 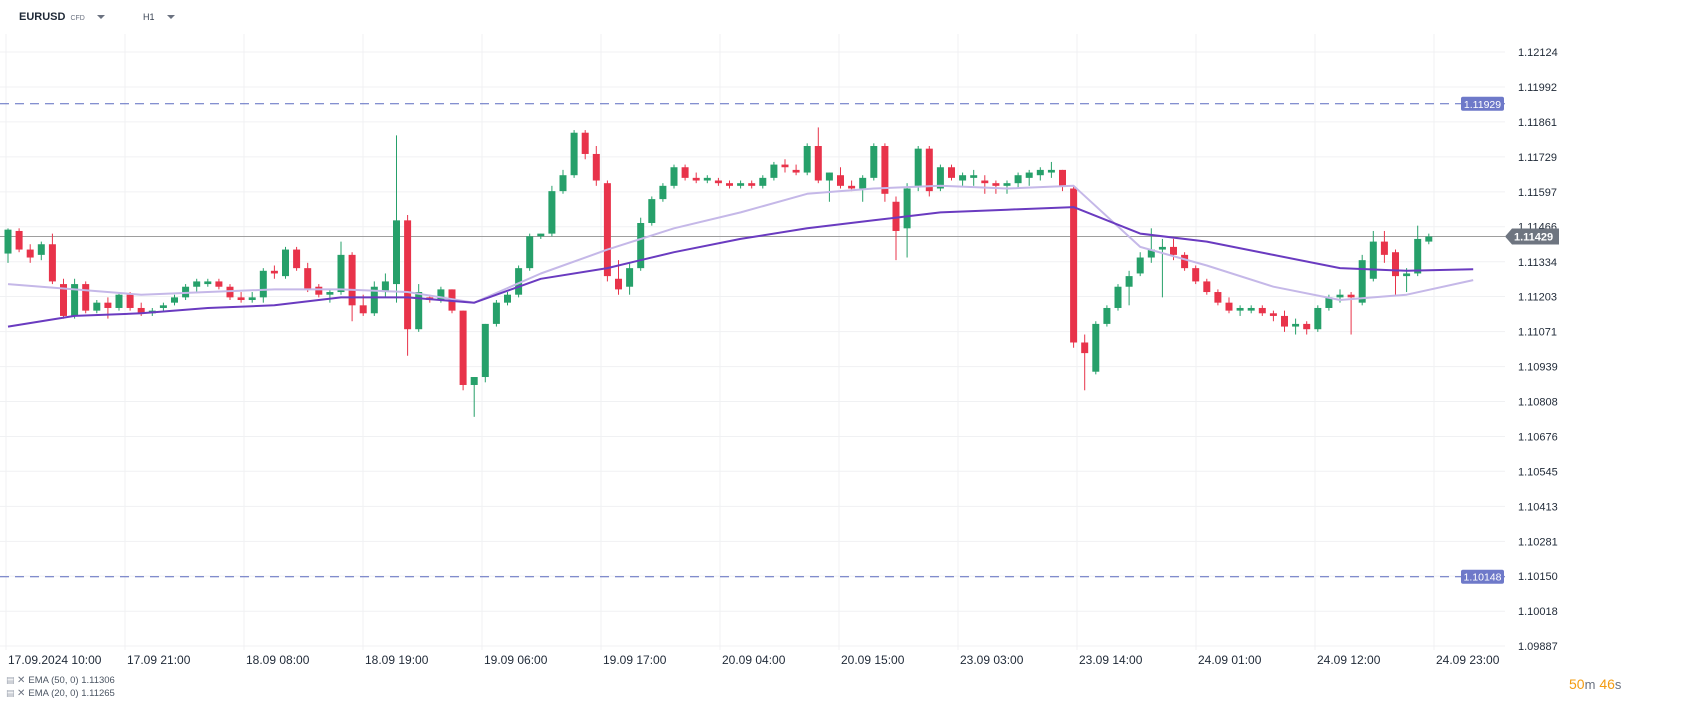 I want to click on legend-ema20: ▤ ✕ EMA (20, 0) 1.11265, so click(x=60, y=693).